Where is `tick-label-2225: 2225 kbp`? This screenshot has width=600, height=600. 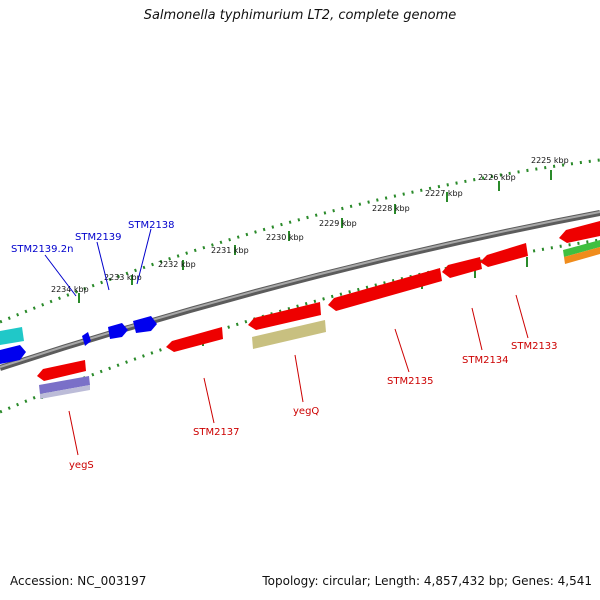
tick-label-2225: 2225 kbp is located at coordinates (550, 160).